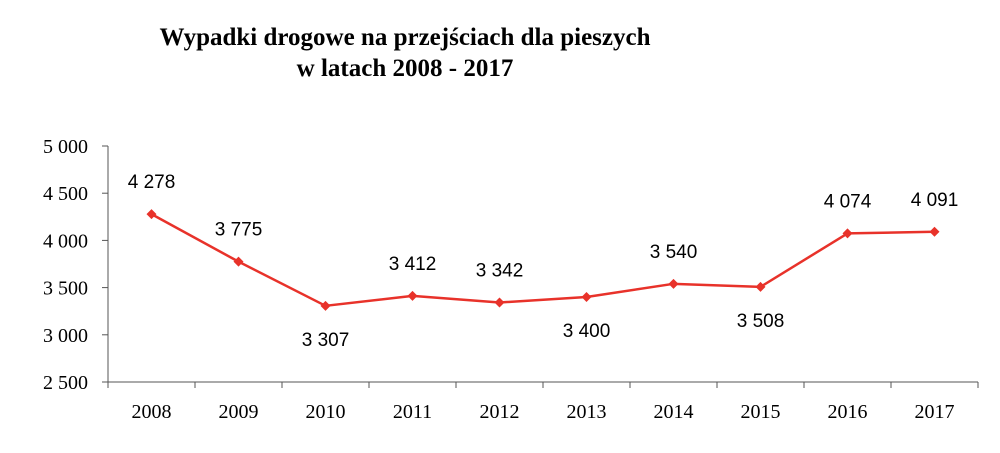  I want to click on data-label: 3 412, so click(413, 264).